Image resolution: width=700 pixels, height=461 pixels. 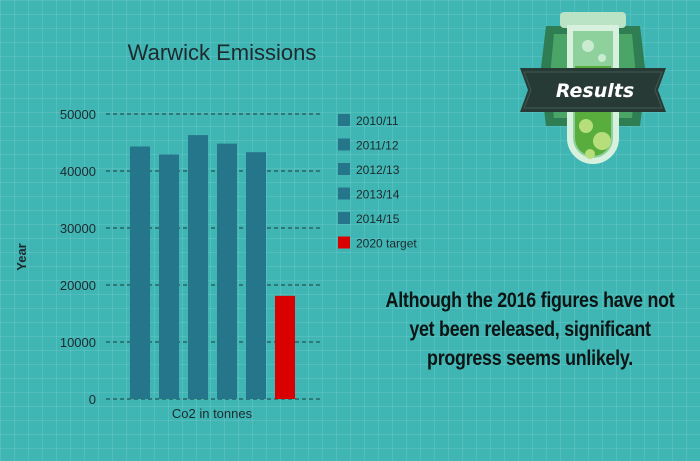 What do you see at coordinates (212, 413) in the screenshot?
I see `x-axis-label: Co2 in tonnes` at bounding box center [212, 413].